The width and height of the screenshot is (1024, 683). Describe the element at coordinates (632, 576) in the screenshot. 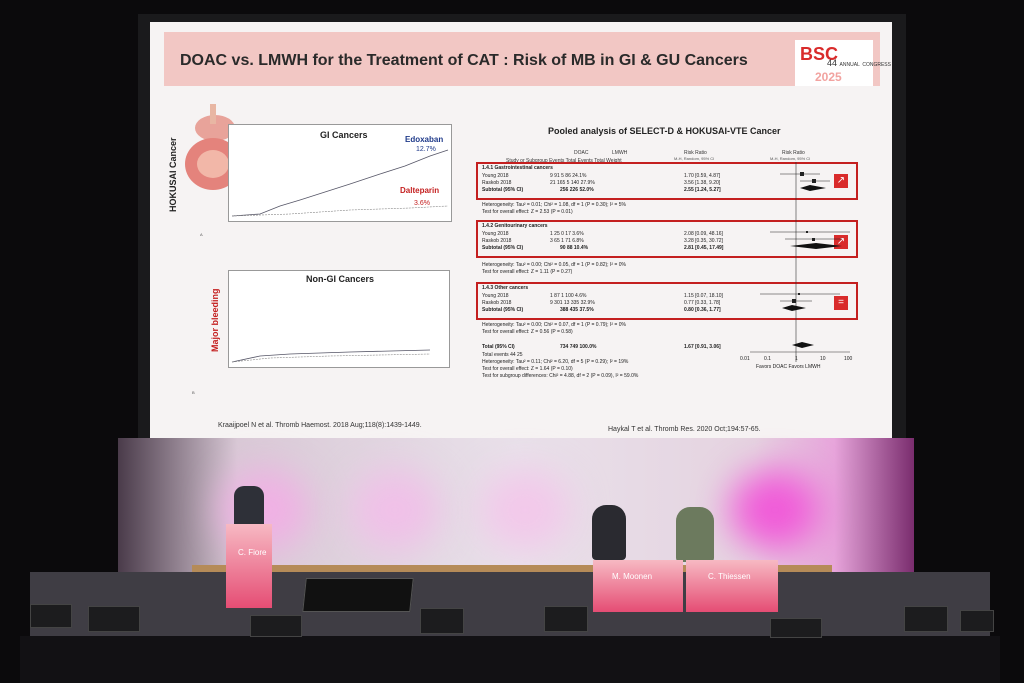

I see `panelist-name-tag: M. Moonen` at that location.